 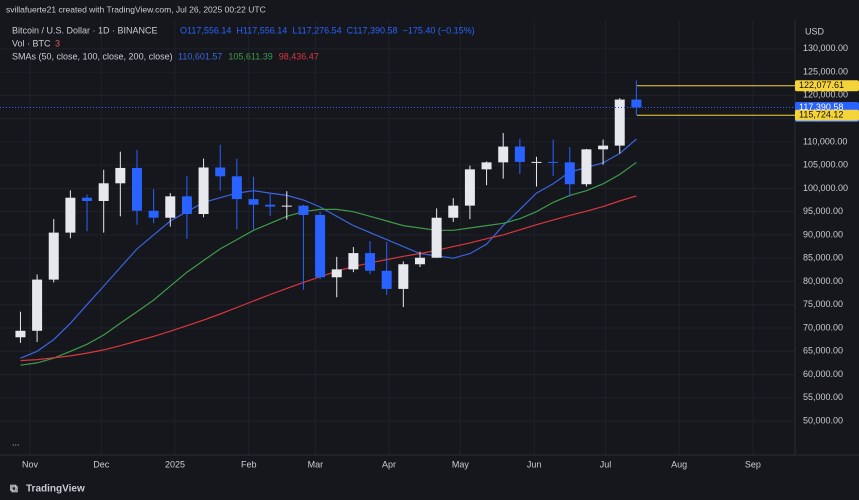 What do you see at coordinates (205, 30) in the screenshot?
I see `ohlc-label: O117,556.14` at bounding box center [205, 30].